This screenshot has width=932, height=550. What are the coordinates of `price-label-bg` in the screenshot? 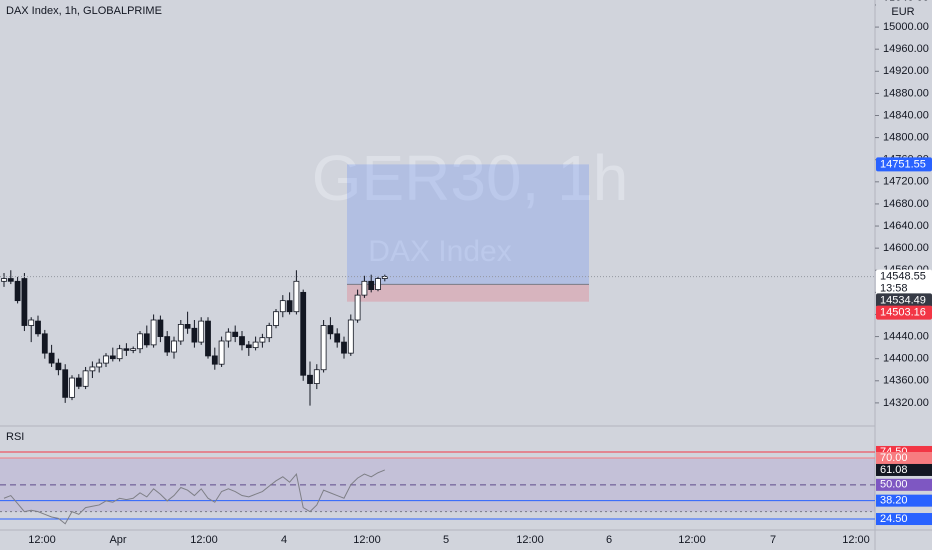 It's located at (904, 282).